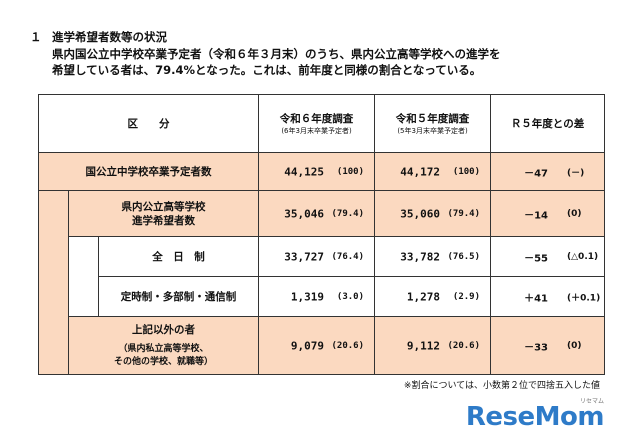  I want to click on diff-percent: (＋0.1), so click(584, 298).